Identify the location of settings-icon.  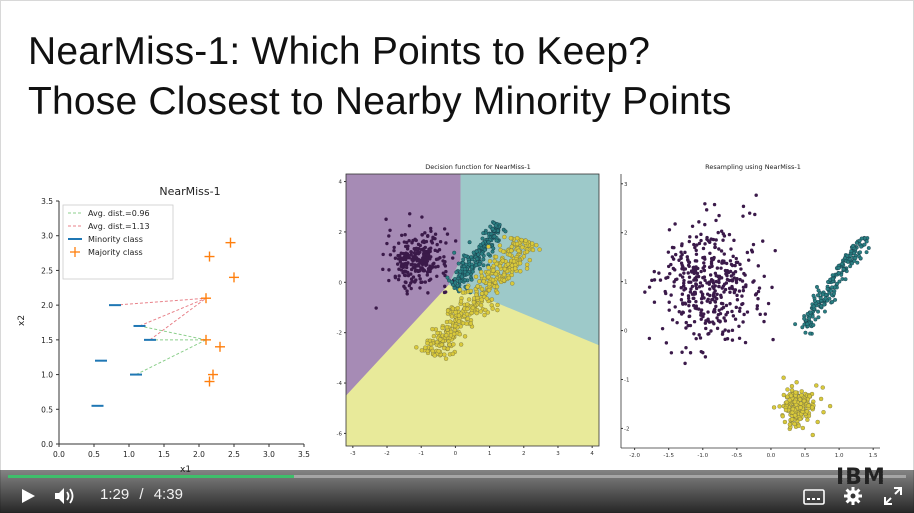
(853, 496).